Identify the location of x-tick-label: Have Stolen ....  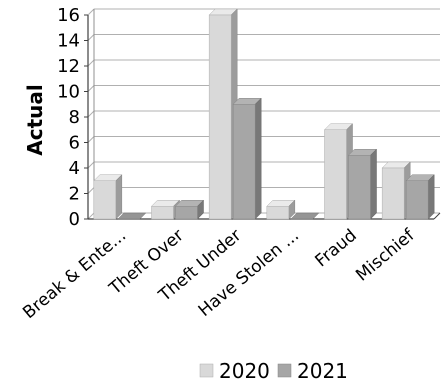
(249, 273).